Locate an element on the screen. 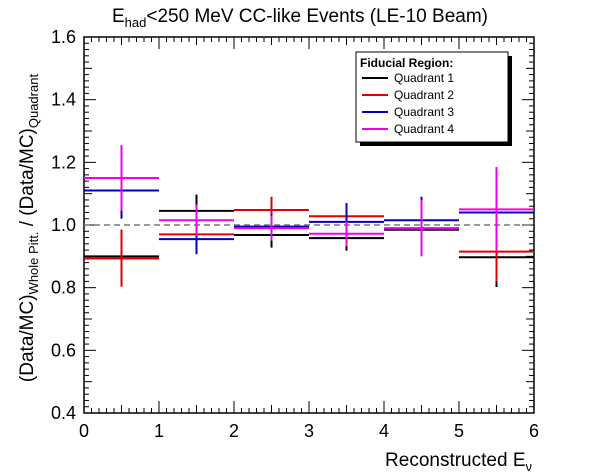  x-tick-label: 0 is located at coordinates (84, 431).